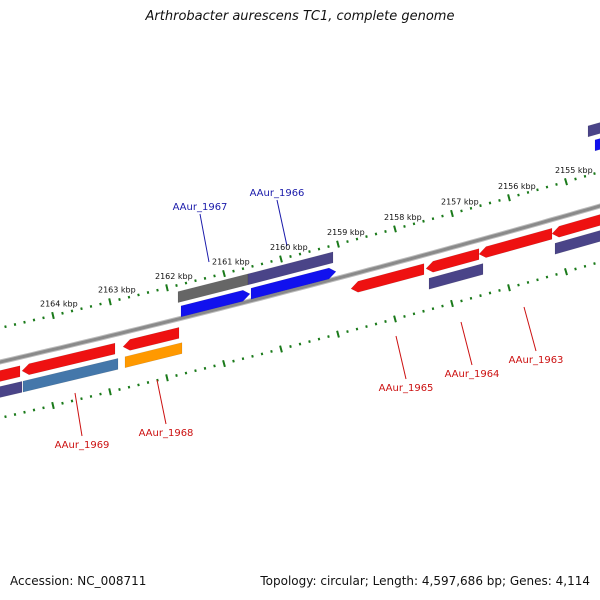  Describe the element at coordinates (200, 207) in the screenshot. I see `gene-label: AAur_1967` at that location.